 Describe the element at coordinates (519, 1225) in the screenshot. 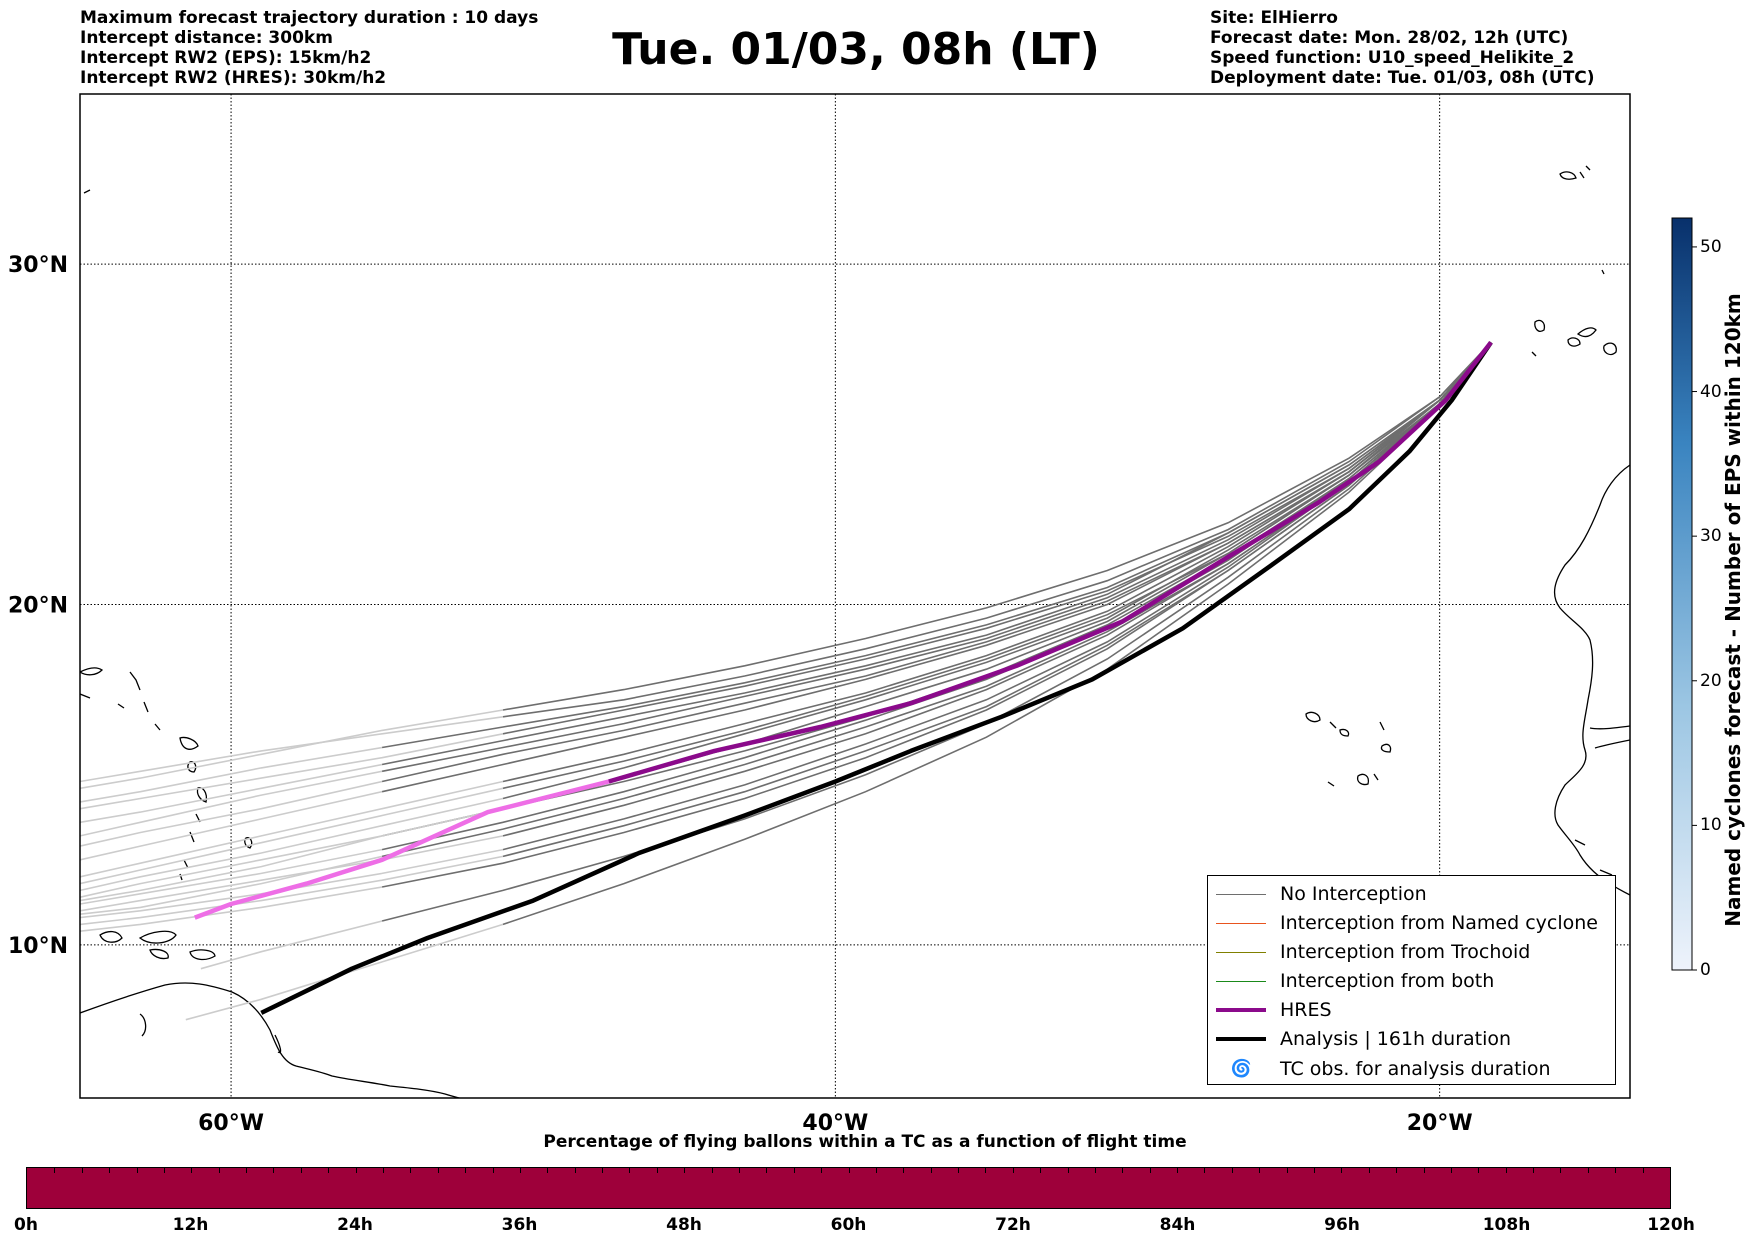

I see `timebar-tick-label: 36h` at that location.